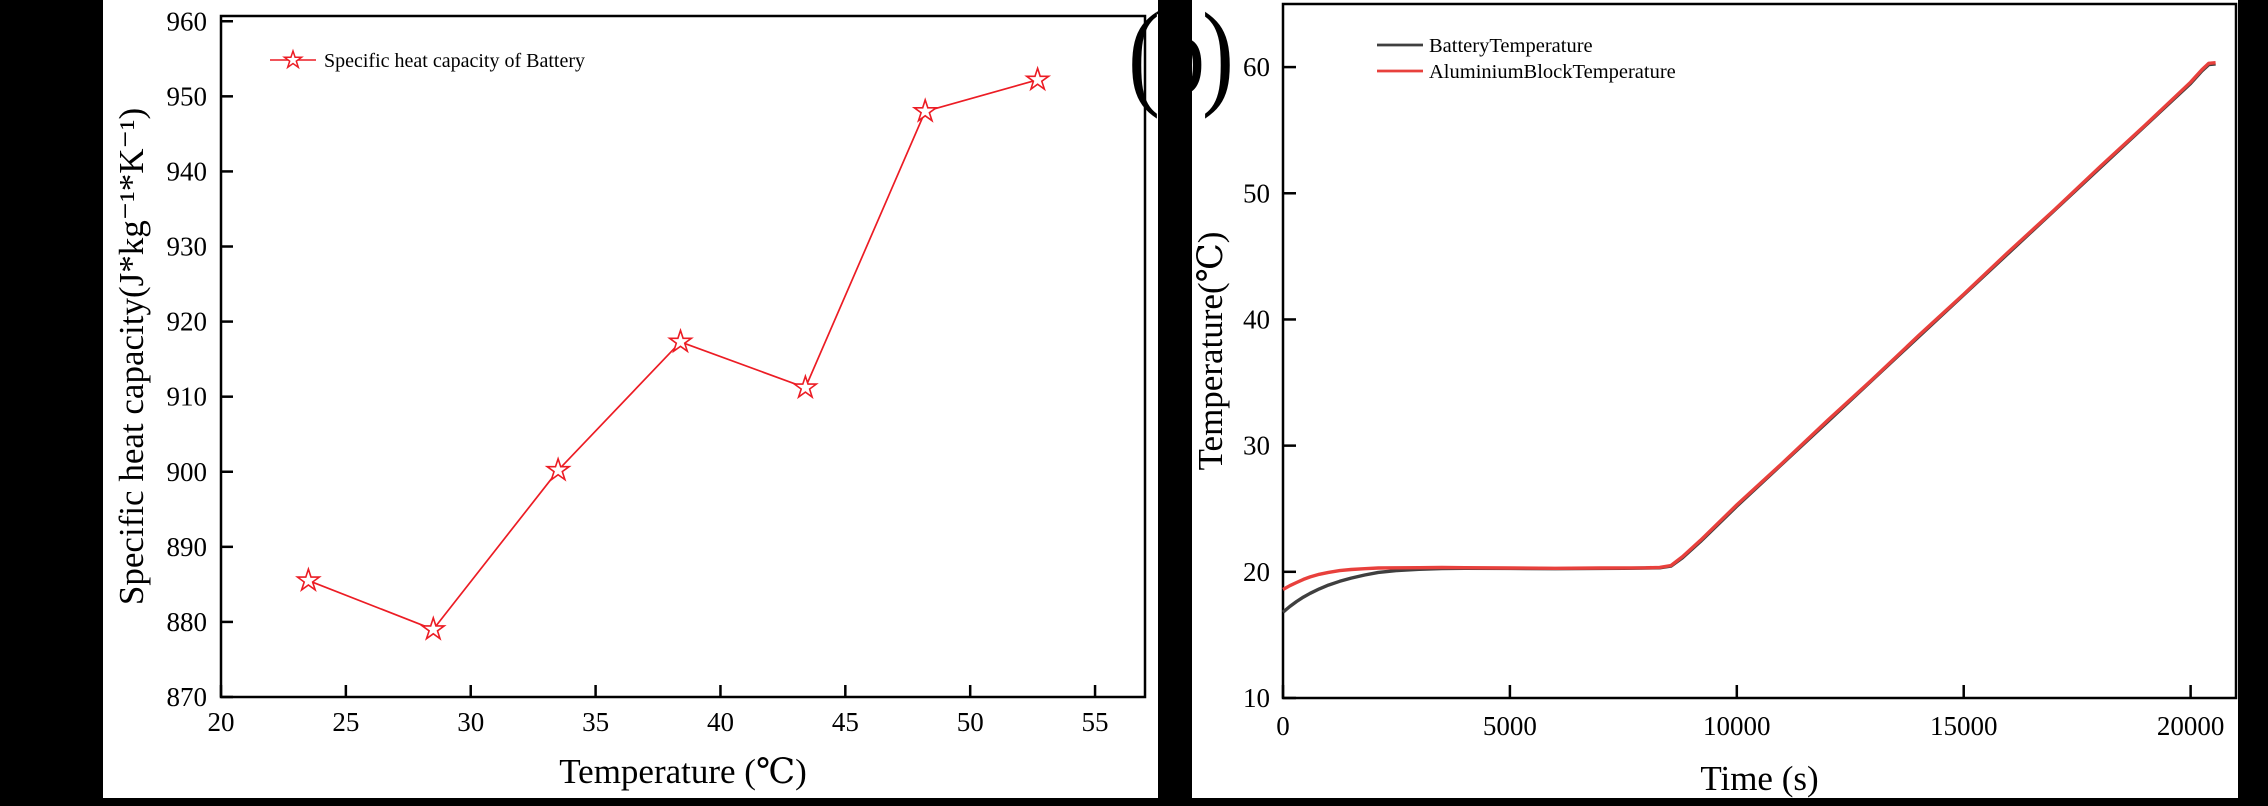 This screenshot has height=806, width=2268. What do you see at coordinates (187, 697) in the screenshot?
I see `y-tick-label: 870` at bounding box center [187, 697].